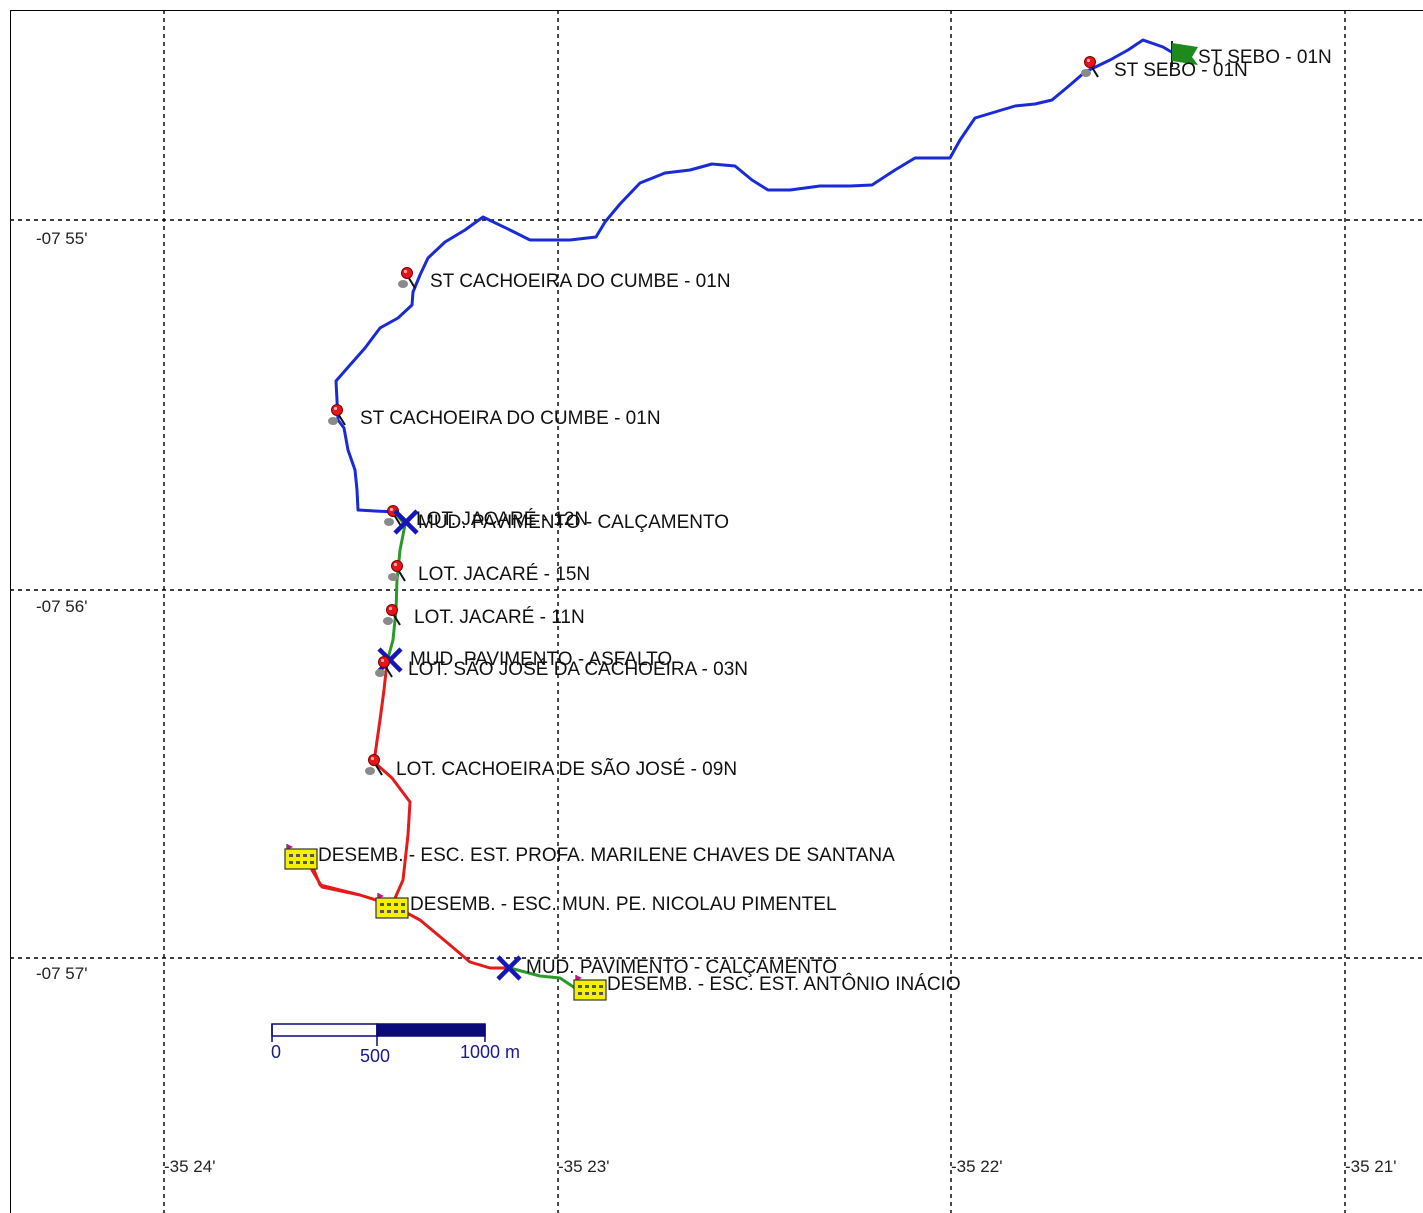 The image size is (1423, 1213). What do you see at coordinates (395, 1044) in the screenshot?
I see `scale-bar: 0 500 1000 m` at bounding box center [395, 1044].